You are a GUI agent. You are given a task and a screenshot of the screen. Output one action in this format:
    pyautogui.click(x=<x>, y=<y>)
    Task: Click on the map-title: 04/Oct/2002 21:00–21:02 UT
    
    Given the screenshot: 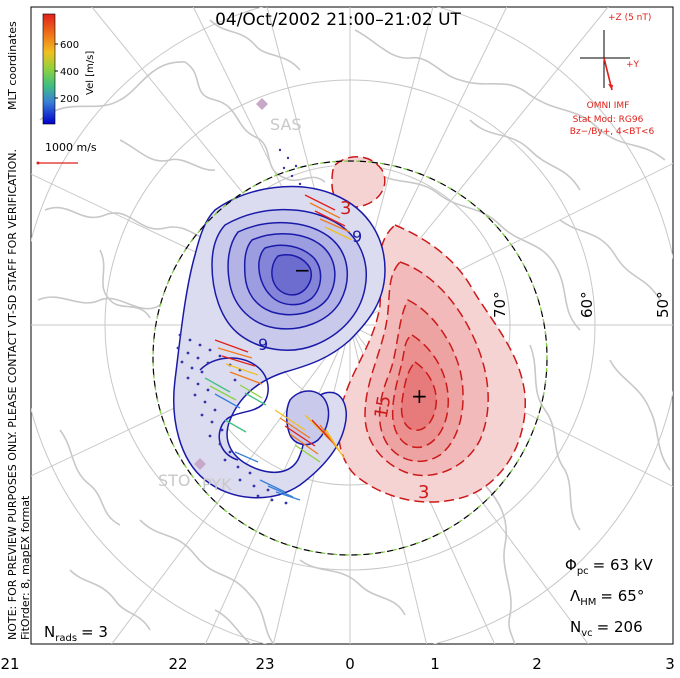 What is the action you would take?
    pyautogui.click(x=338, y=20)
    